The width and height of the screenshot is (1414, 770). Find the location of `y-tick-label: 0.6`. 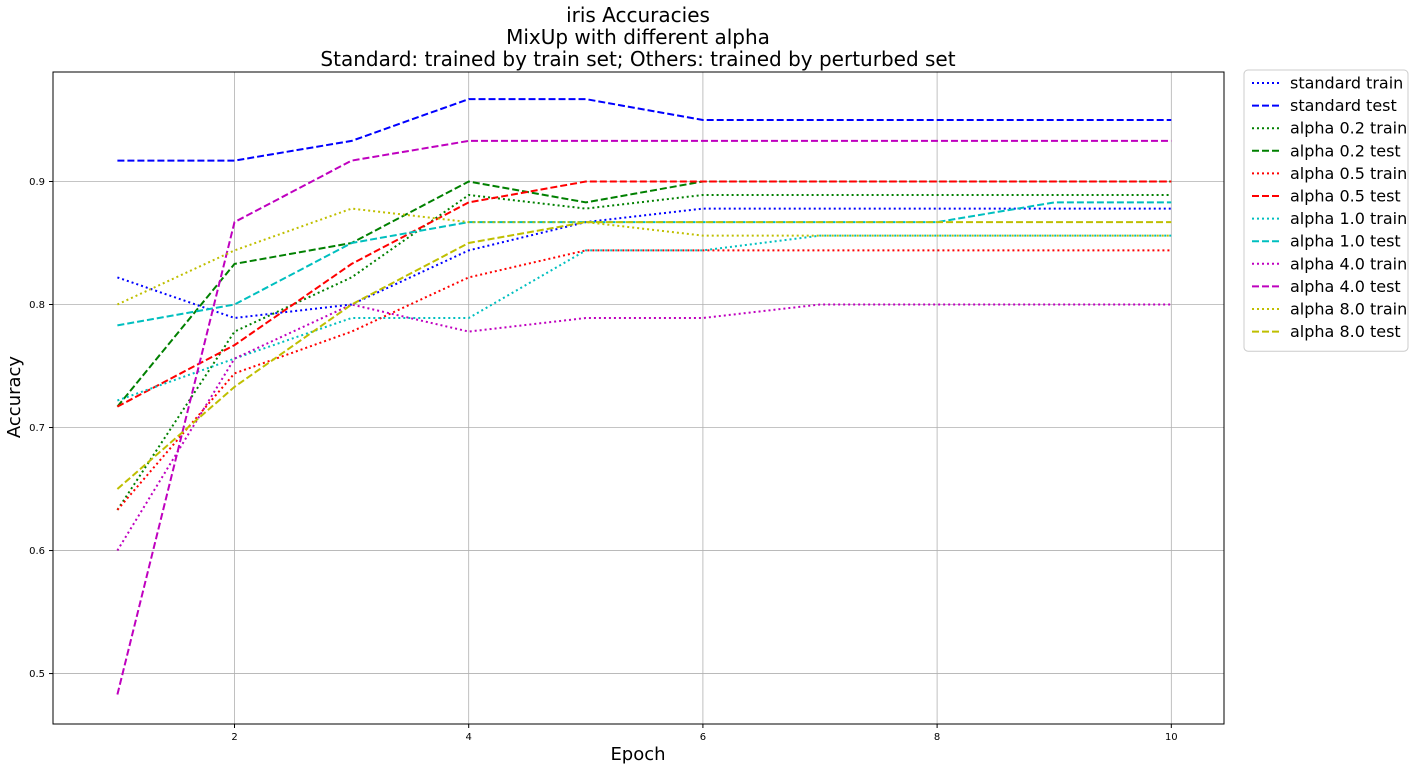

y-tick-label: 0.6 is located at coordinates (37, 551).